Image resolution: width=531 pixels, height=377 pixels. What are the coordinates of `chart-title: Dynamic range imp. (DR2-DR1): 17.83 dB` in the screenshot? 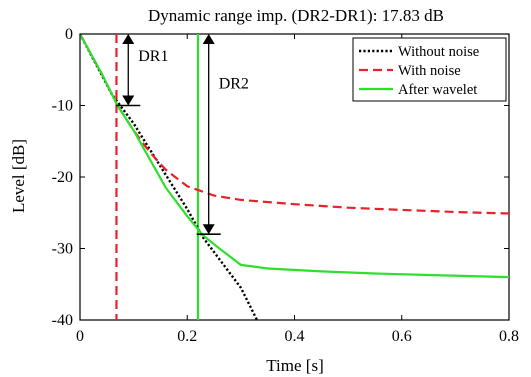 It's located at (296, 15).